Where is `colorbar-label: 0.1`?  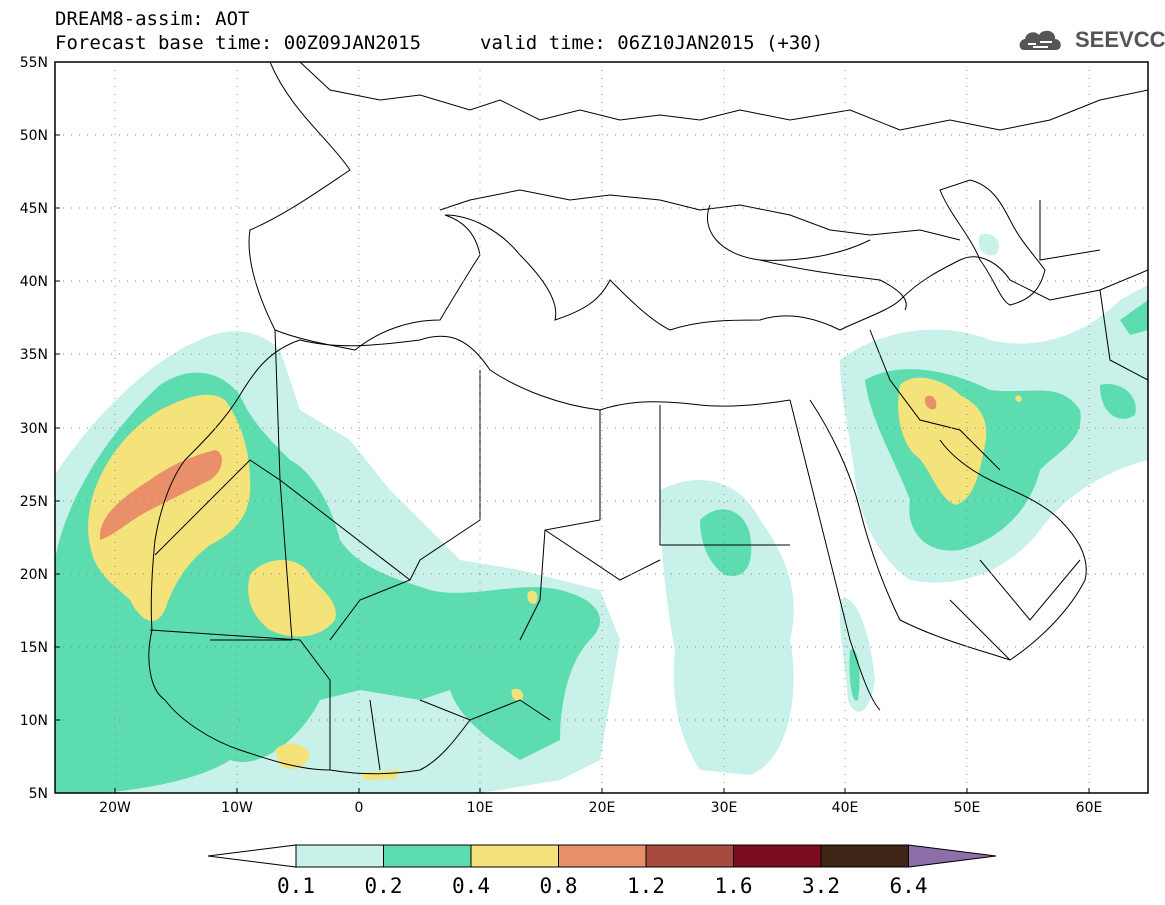 colorbar-label: 0.1 is located at coordinates (296, 886).